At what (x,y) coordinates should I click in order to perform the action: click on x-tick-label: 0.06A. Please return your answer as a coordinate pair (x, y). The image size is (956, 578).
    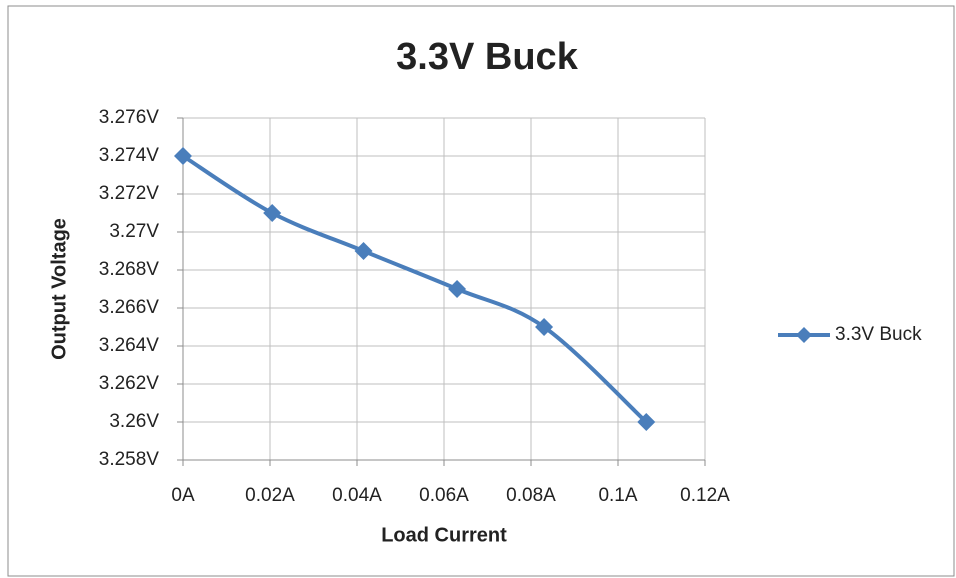
    Looking at the image, I should click on (444, 495).